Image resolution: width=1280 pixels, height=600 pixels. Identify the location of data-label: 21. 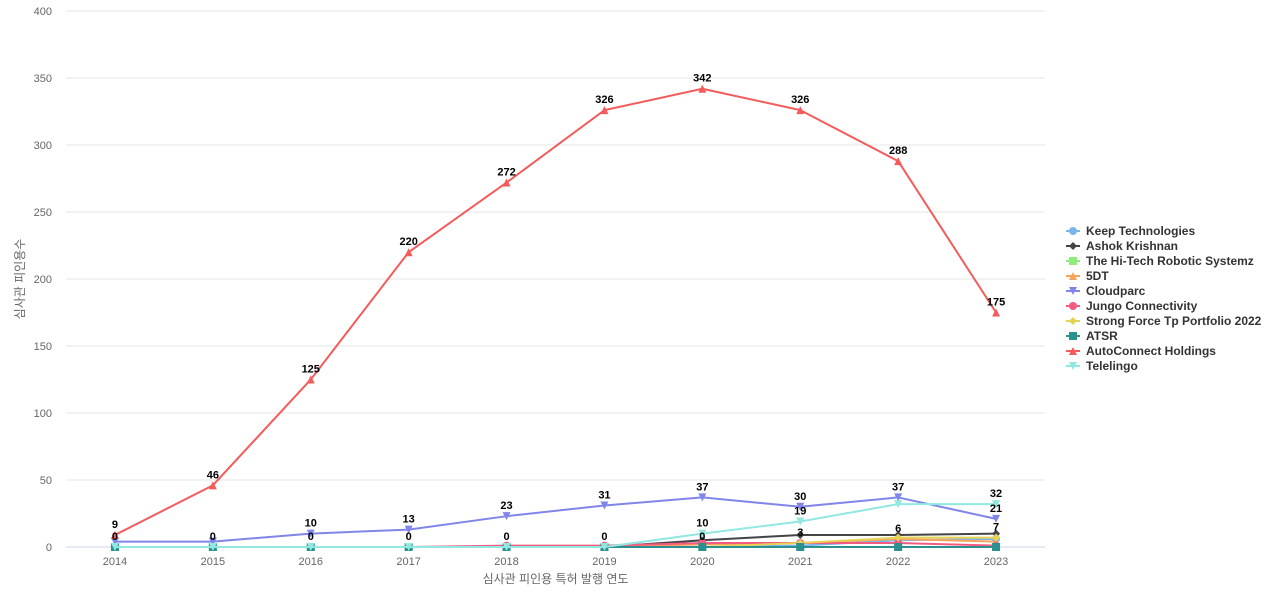
(996, 509).